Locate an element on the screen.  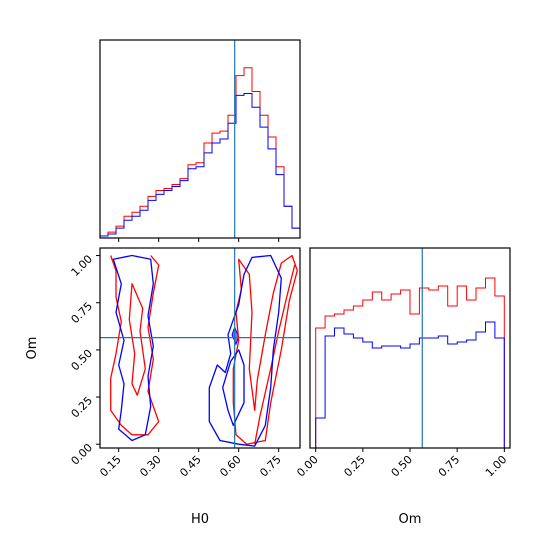
h0-histogram-panel is located at coordinates (200, 140).